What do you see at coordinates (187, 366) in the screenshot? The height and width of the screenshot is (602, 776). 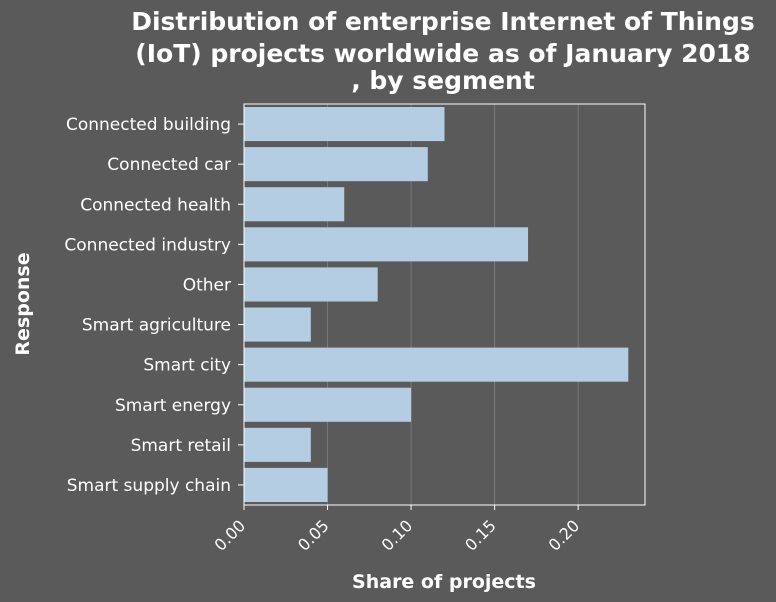 I see `category-label: Smart city` at bounding box center [187, 366].